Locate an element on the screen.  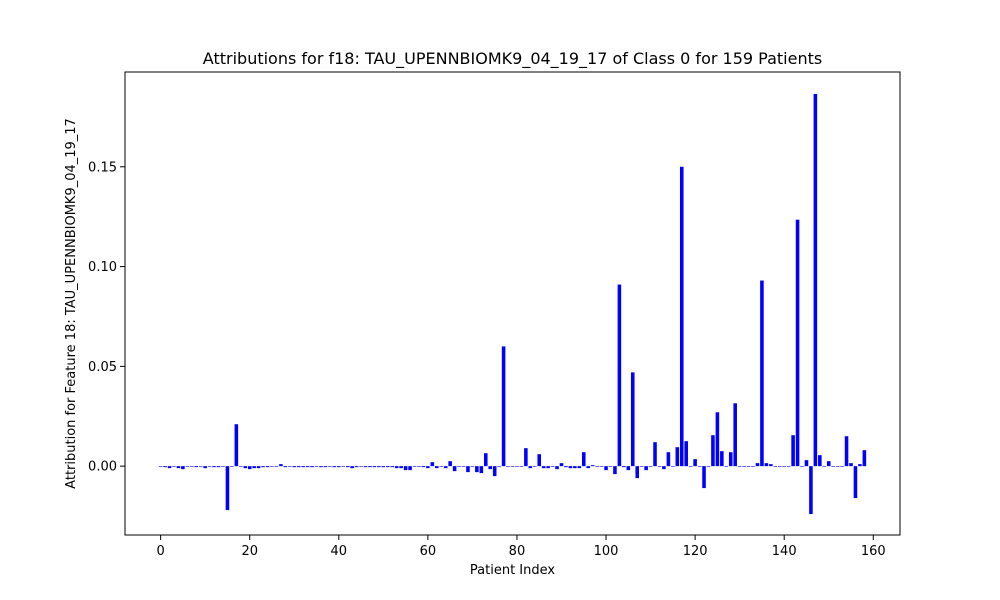
y-axis: 0.00 0.05 0.10 0.15 is located at coordinates (106, 317).